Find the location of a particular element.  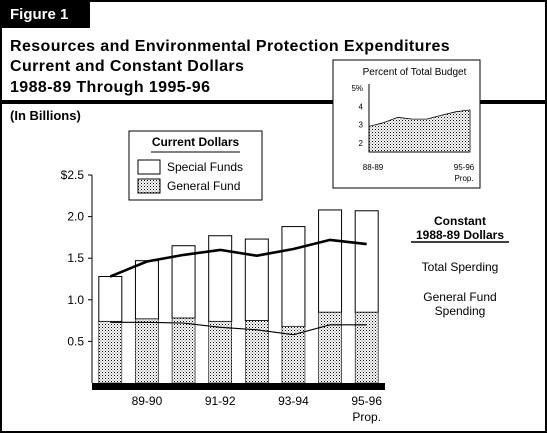

chart-subtitle-line-1: Current and Constant Dollars is located at coordinates (127, 66).